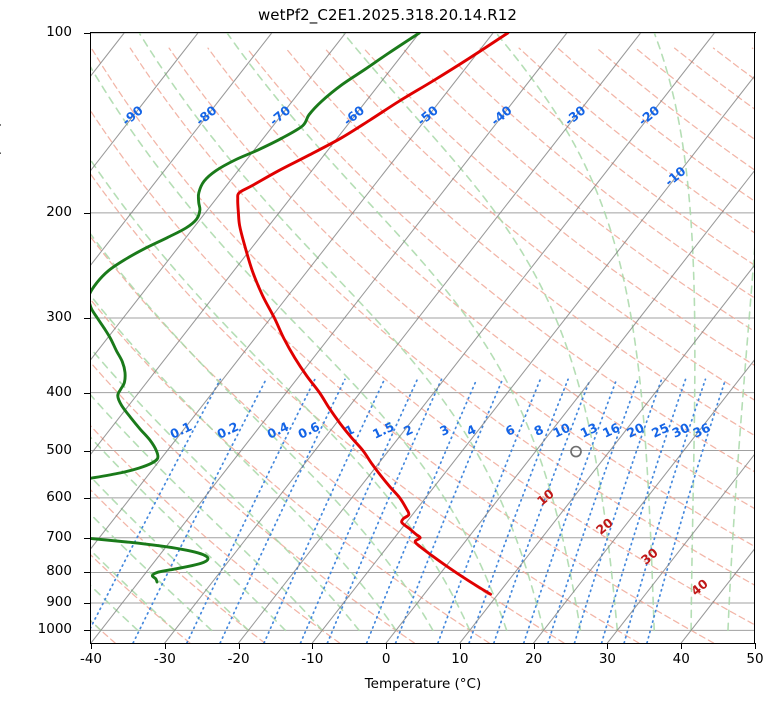  Describe the element at coordinates (164, 659) in the screenshot. I see `x-tick-label: -30` at that location.